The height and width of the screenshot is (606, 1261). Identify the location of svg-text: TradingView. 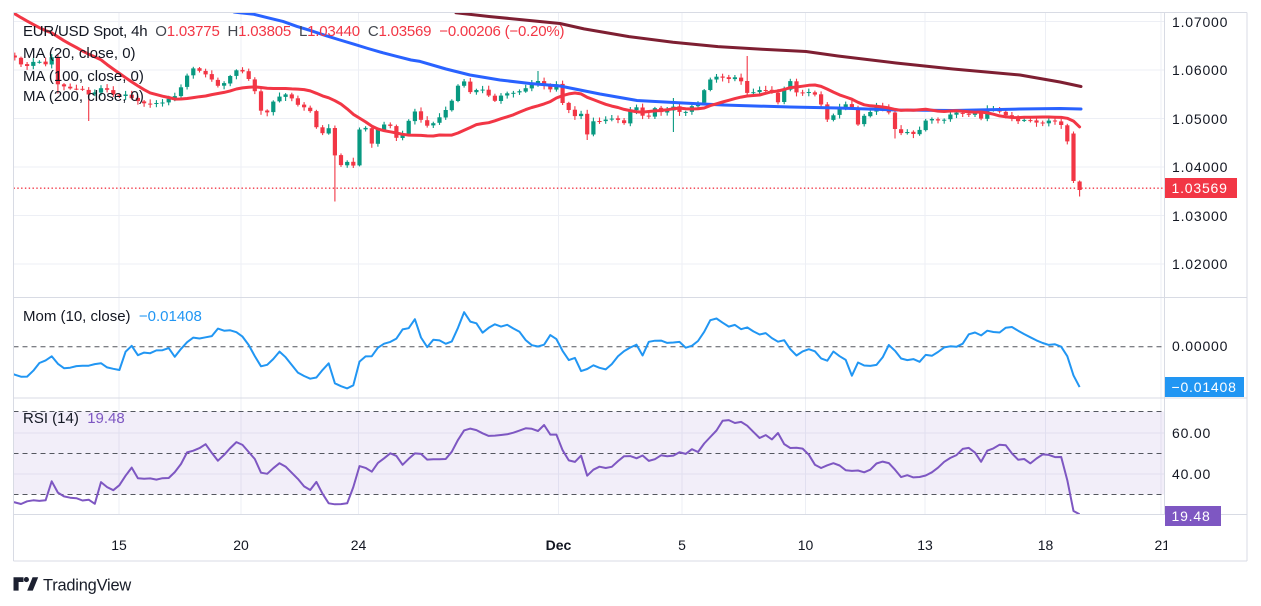
(87, 585).